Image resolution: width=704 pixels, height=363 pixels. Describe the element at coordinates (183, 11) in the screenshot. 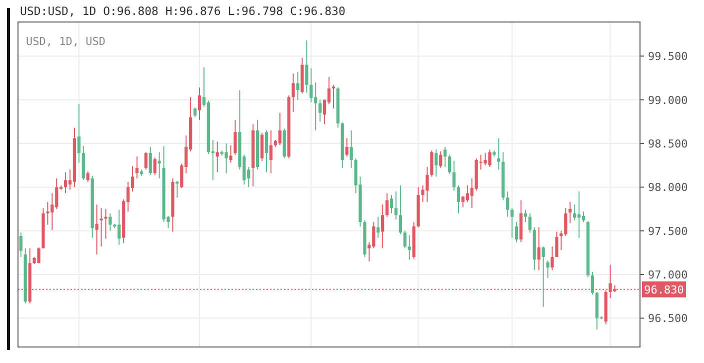

I see `chart-title: USD:USD, 1D O:96.808 H:96.876 L:96.798 C:96.830` at that location.